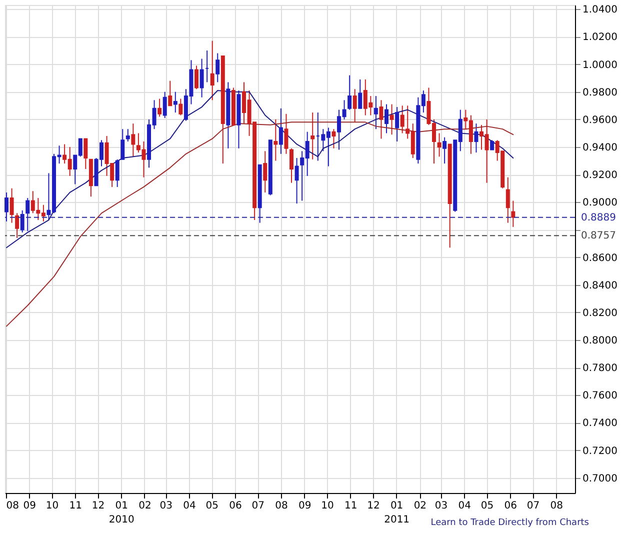 The image size is (625, 544). What do you see at coordinates (600, 38) in the screenshot?
I see `y-tick-label: 1.0200` at bounding box center [600, 38].